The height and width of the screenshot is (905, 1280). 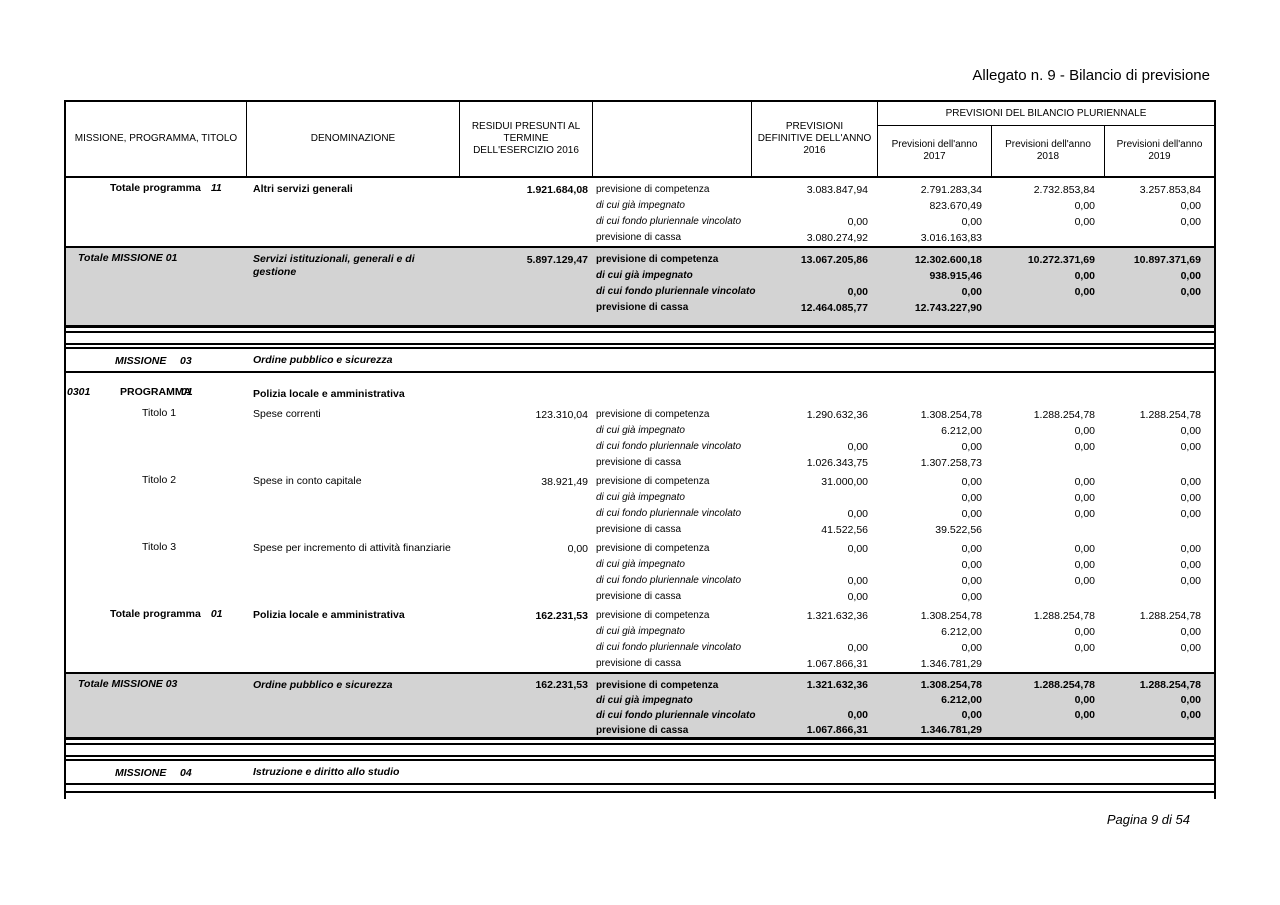 I want to click on value-cell: 2.732.853,84, so click(x=1064, y=190).